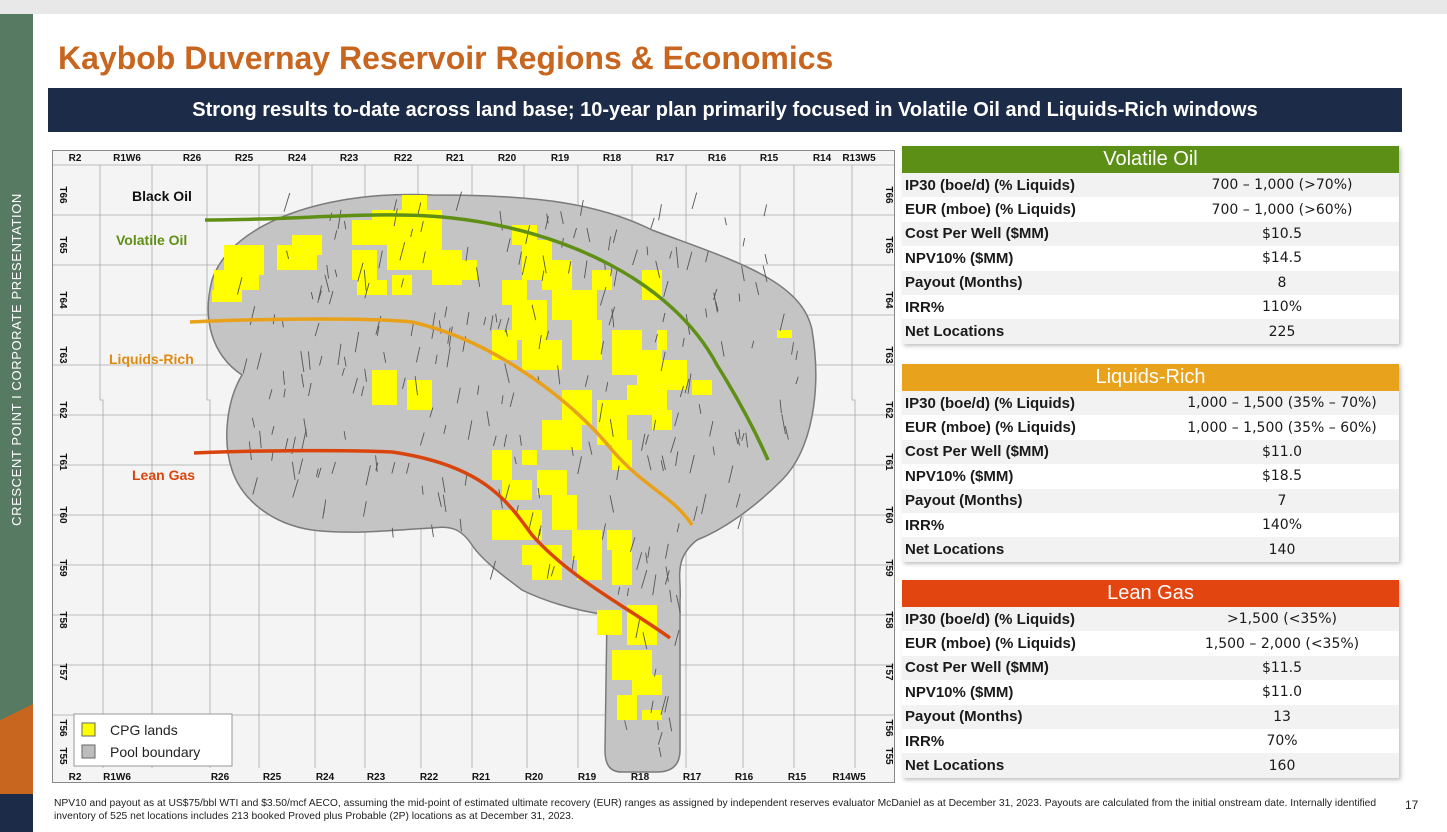 The width and height of the screenshot is (1447, 832). Describe the element at coordinates (822, 158) in the screenshot. I see `range-label-top: R14` at that location.